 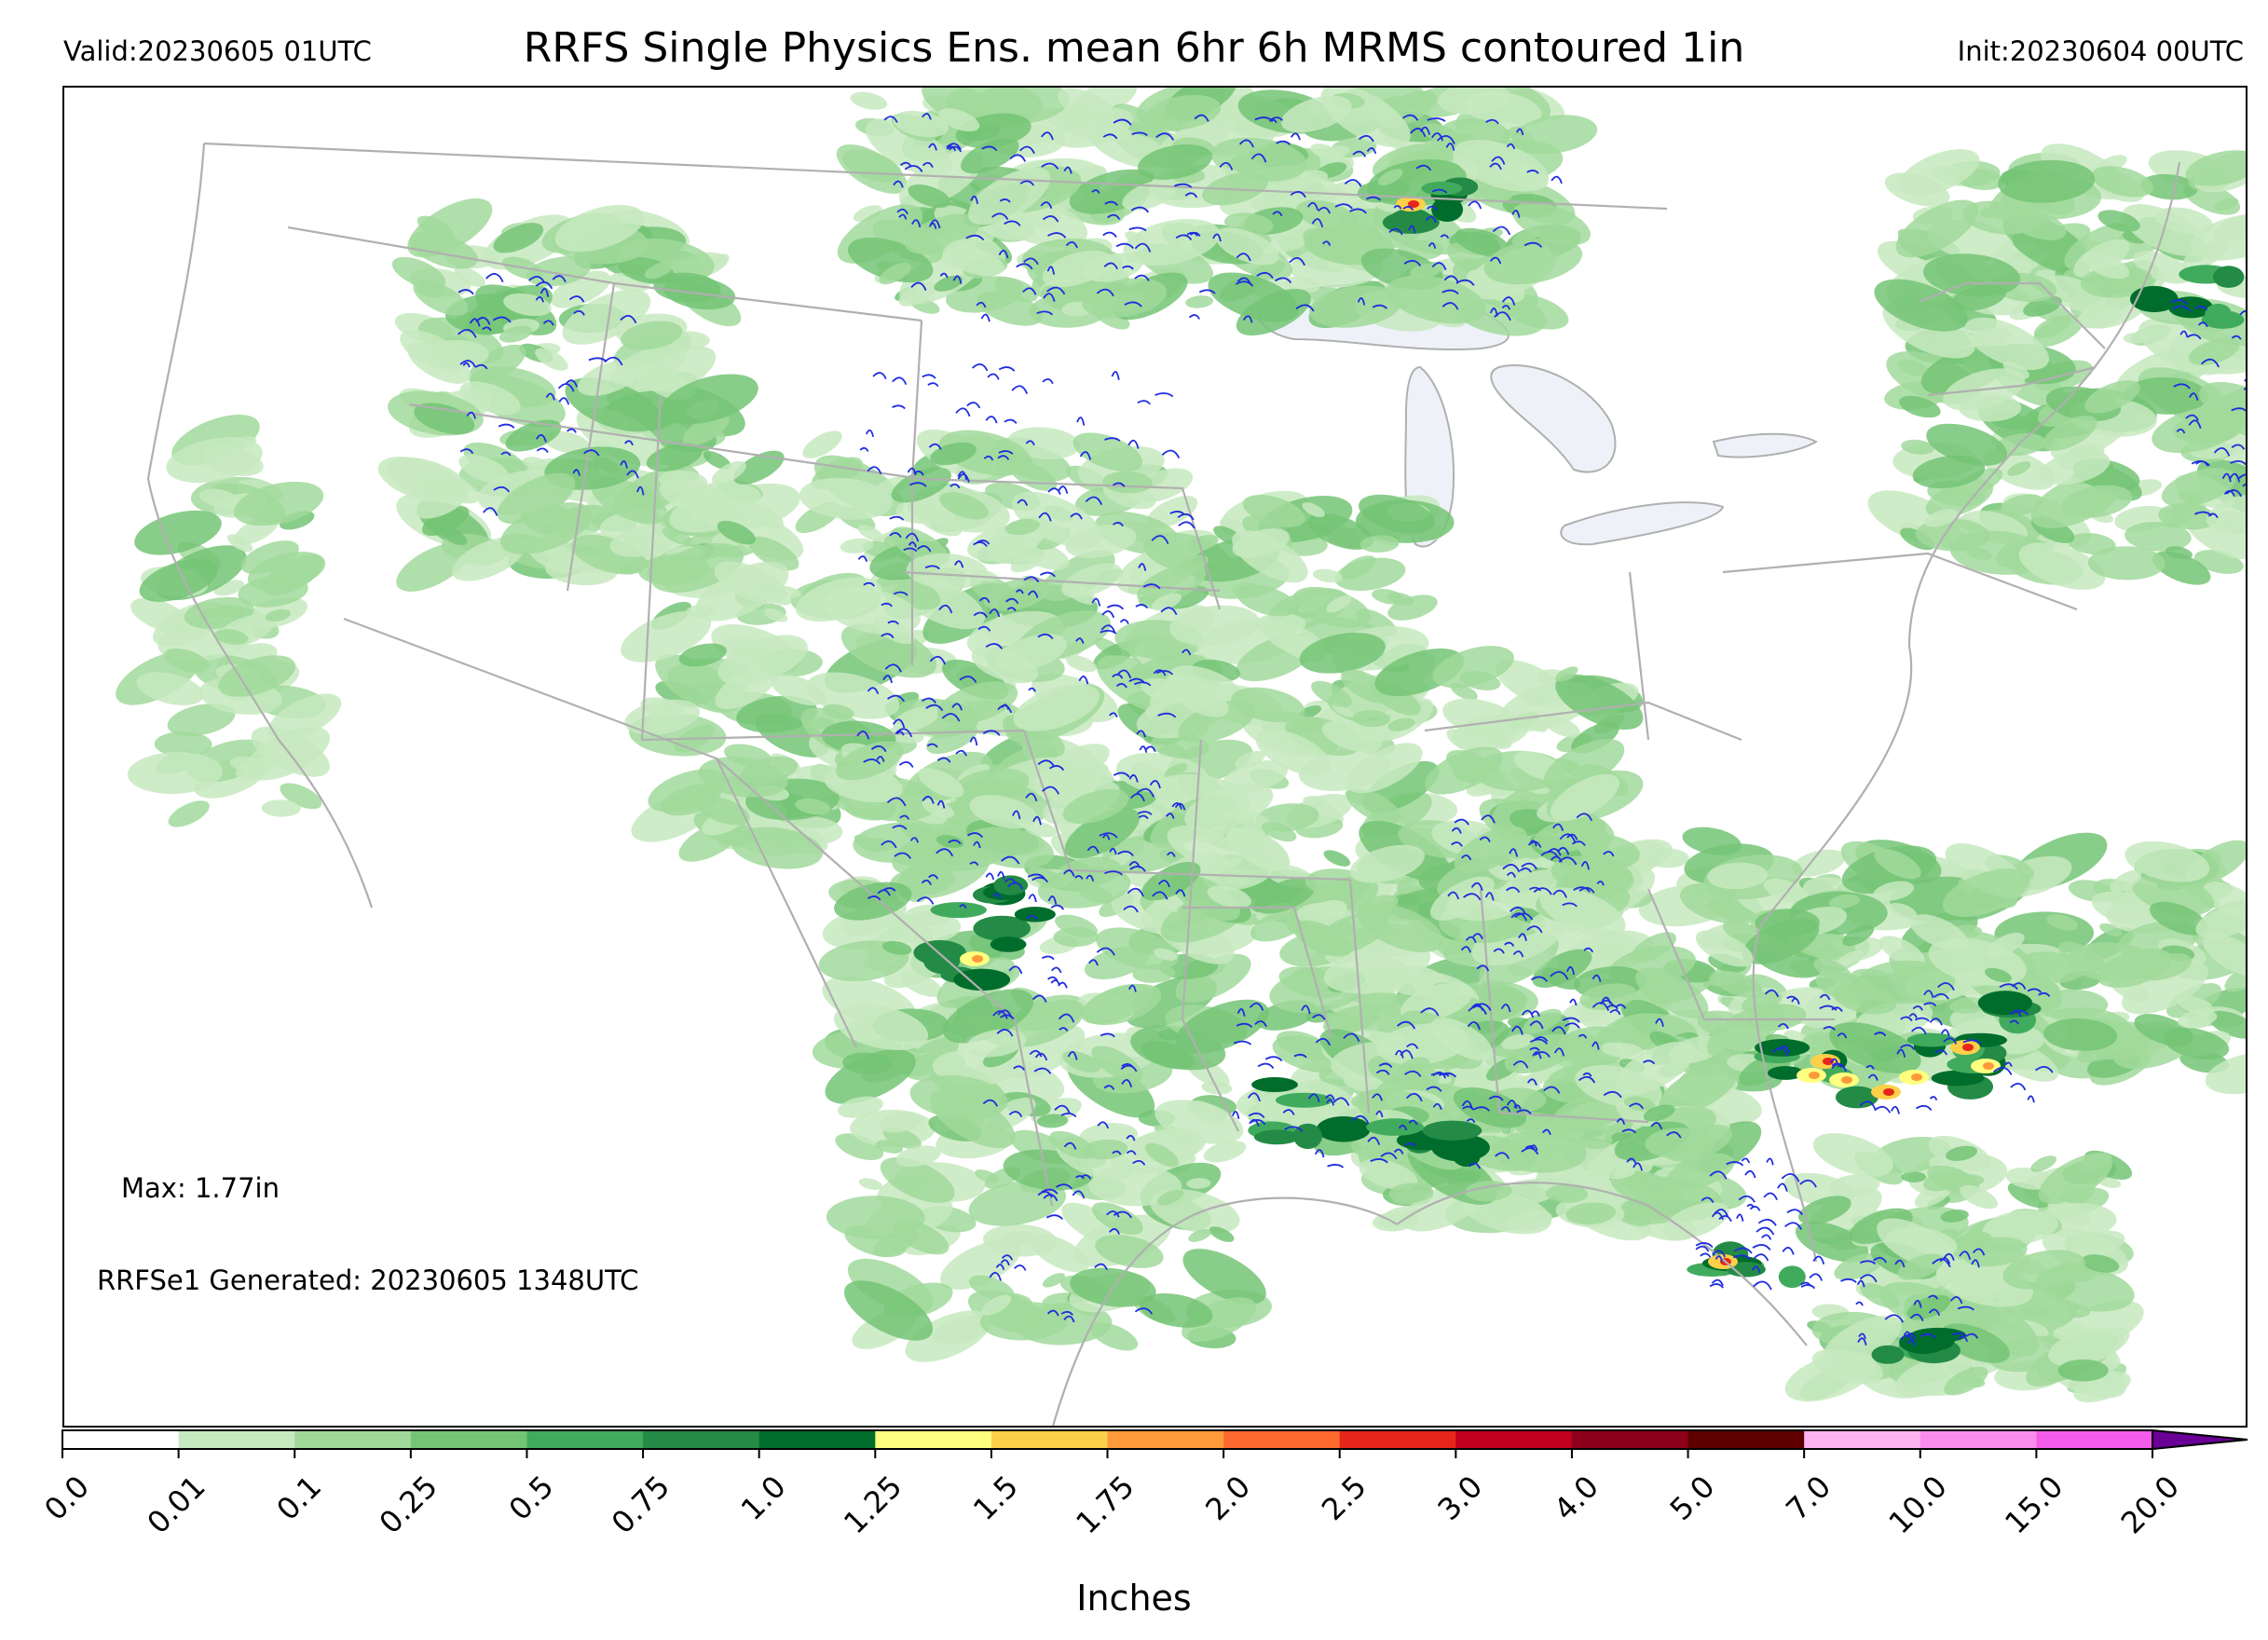 I want to click on colorbar-tick-label: 0.25, so click(x=408, y=1504).